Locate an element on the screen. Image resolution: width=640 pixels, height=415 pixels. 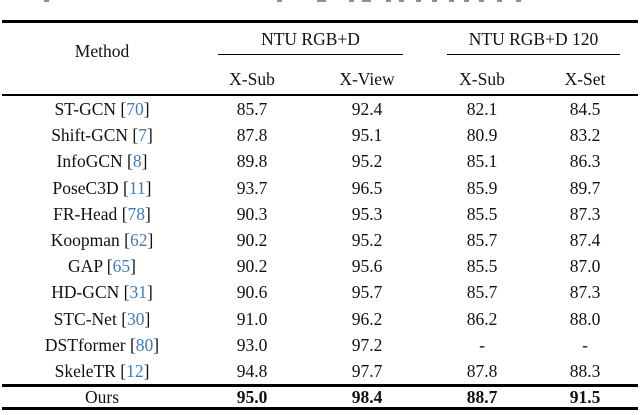
value-cell: 88.7 is located at coordinates (482, 396).